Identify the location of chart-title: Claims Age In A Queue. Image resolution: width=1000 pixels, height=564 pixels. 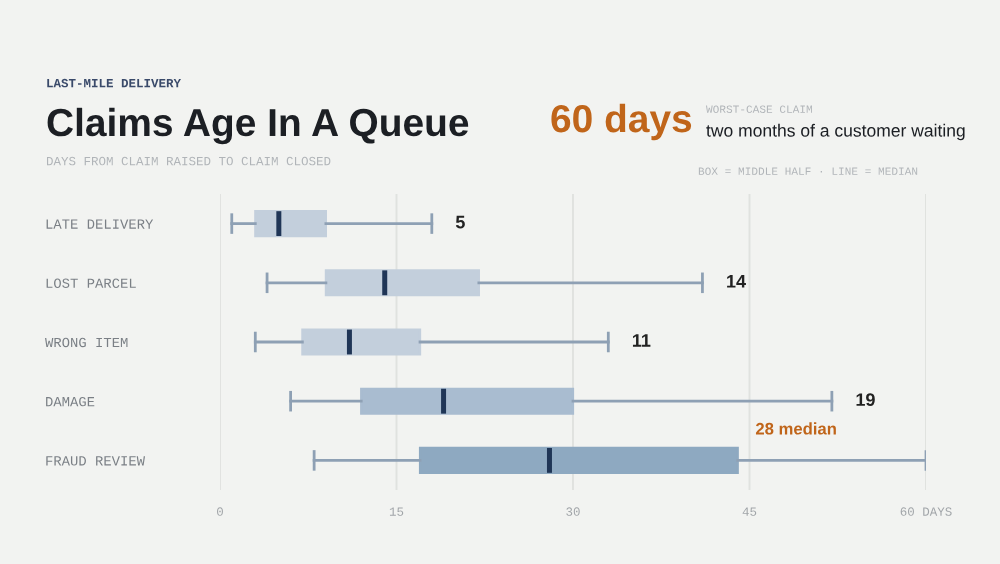
(258, 126).